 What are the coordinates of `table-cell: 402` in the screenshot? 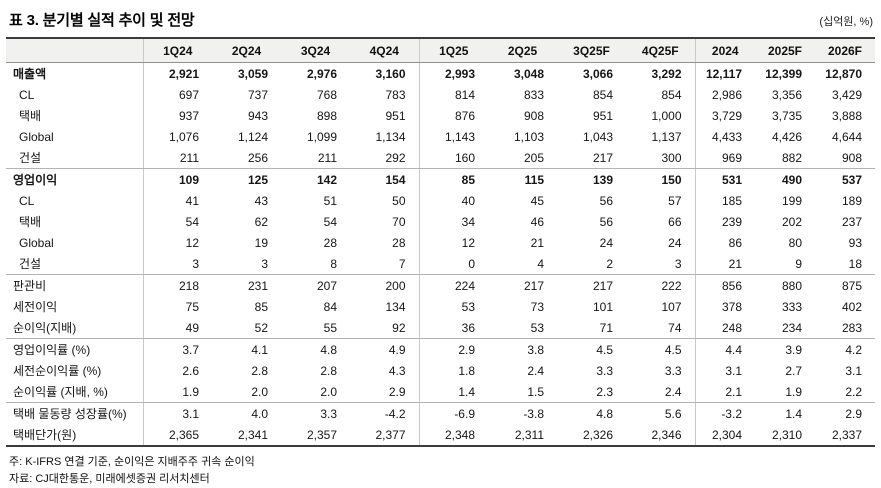 It's located at (851, 306).